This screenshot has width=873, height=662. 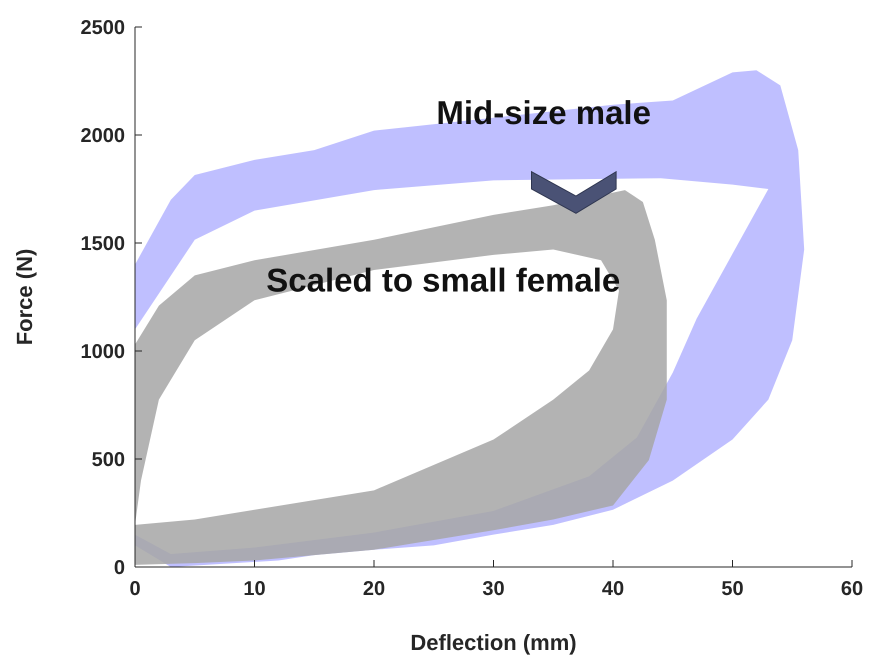 What do you see at coordinates (102, 136) in the screenshot?
I see `y-tick-label: 2000` at bounding box center [102, 136].